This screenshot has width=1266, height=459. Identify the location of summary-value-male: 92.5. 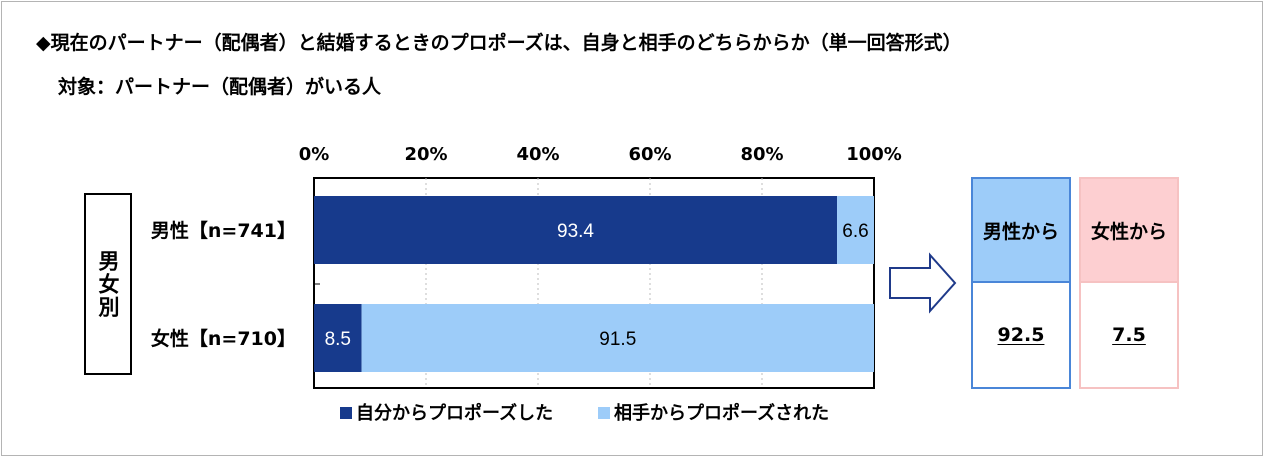
(1021, 336).